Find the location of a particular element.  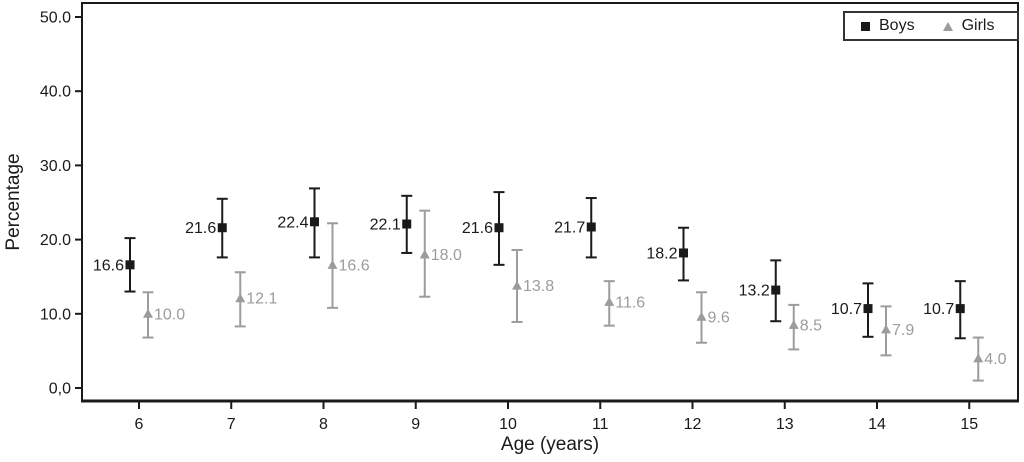

y-tick-label: 0,0 is located at coordinates (60, 389).